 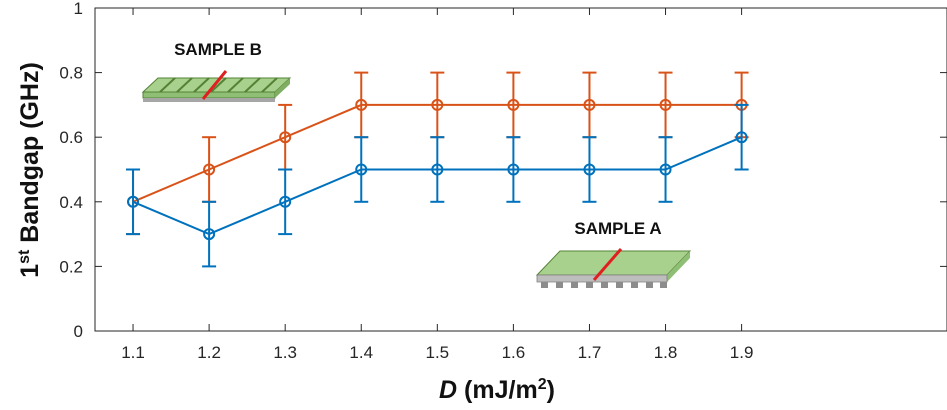 What do you see at coordinates (71, 266) in the screenshot?
I see `y-tick-label: 0.2` at bounding box center [71, 266].